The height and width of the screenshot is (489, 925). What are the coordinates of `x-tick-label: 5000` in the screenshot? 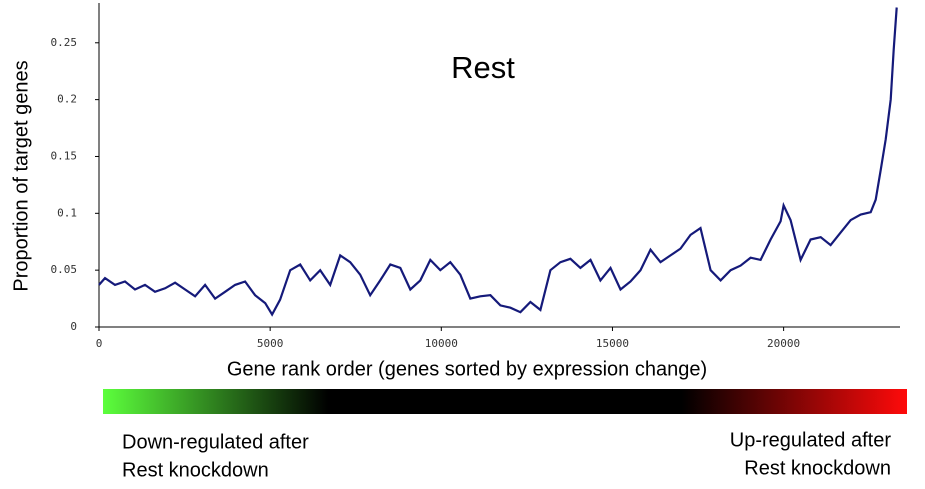 It's located at (270, 343).